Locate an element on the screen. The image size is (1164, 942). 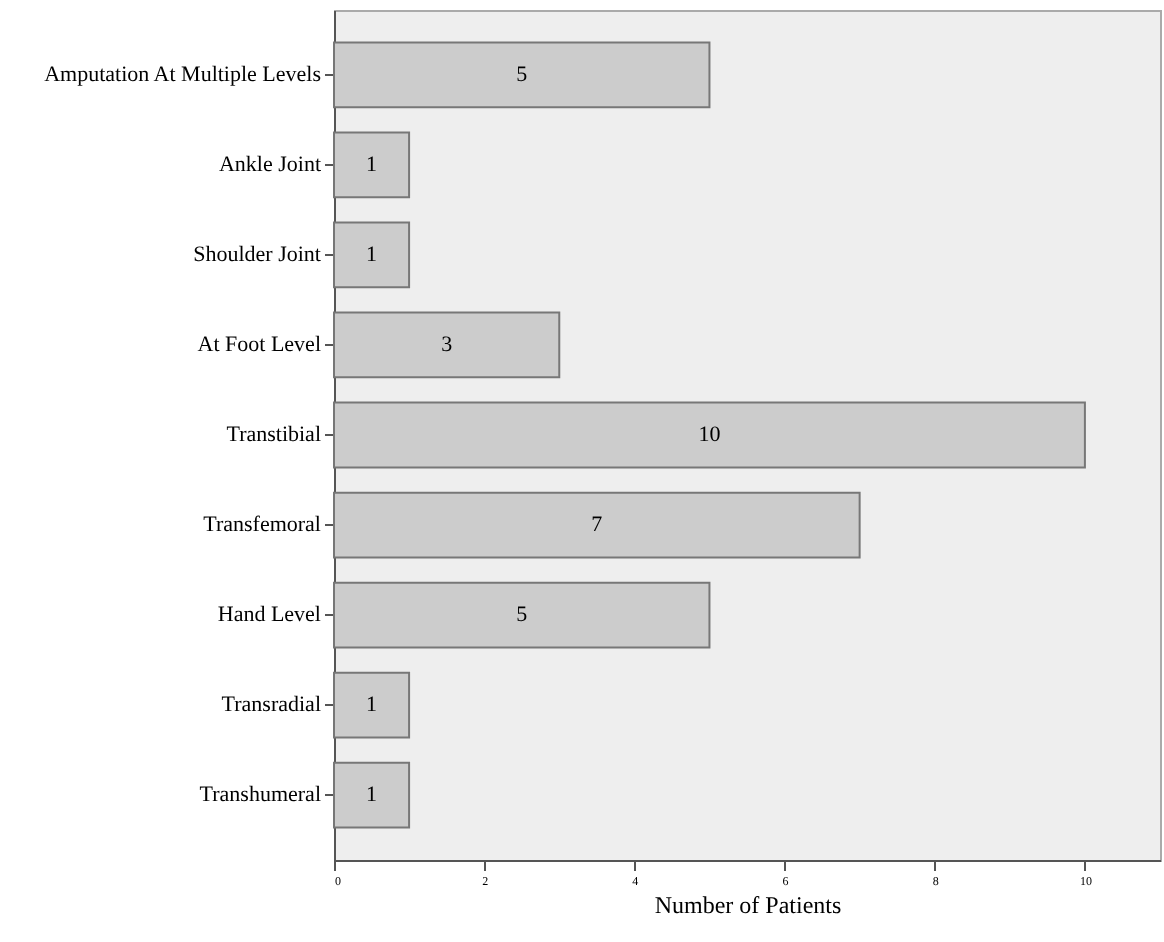
data-label: 7 is located at coordinates (597, 525).